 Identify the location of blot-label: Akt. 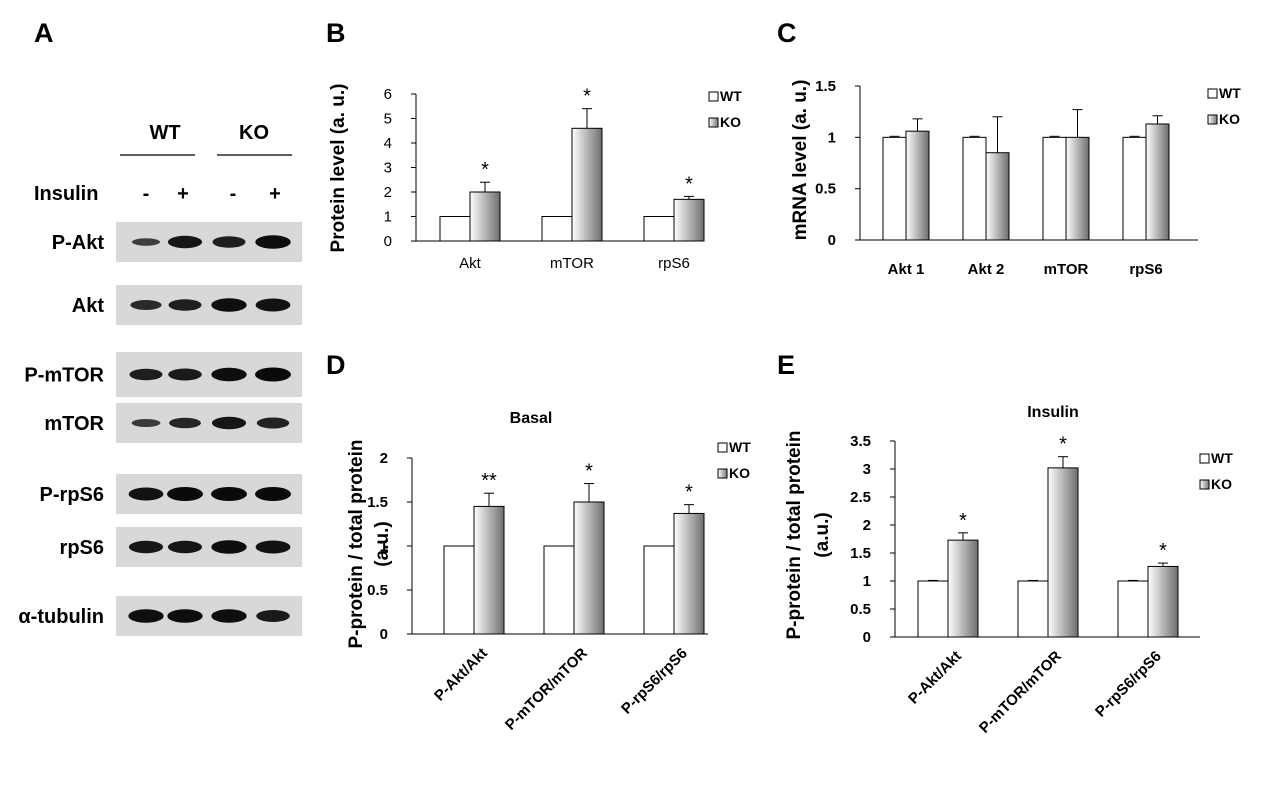
(88, 306).